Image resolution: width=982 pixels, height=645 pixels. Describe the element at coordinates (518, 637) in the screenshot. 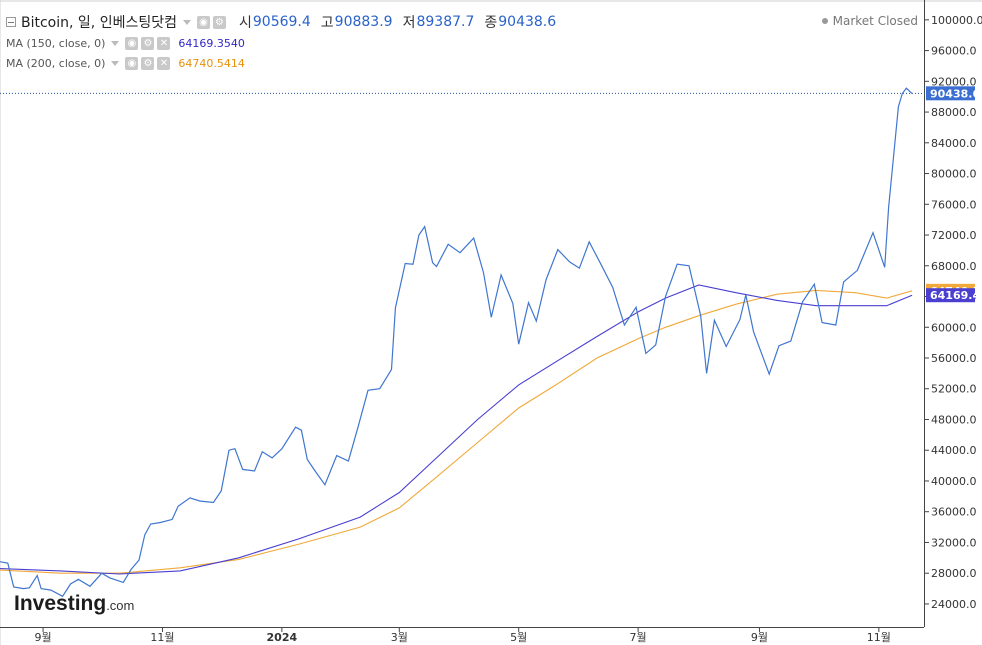

I see `x-tick-label: 5월` at that location.